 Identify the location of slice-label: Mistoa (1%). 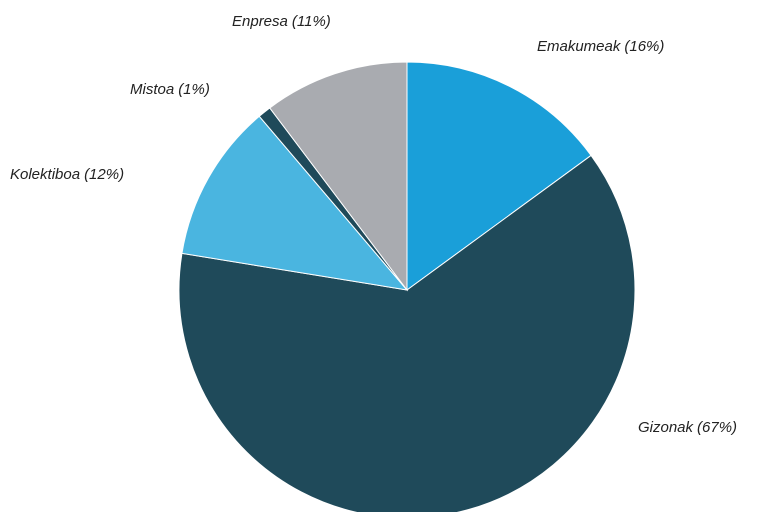
(170, 89).